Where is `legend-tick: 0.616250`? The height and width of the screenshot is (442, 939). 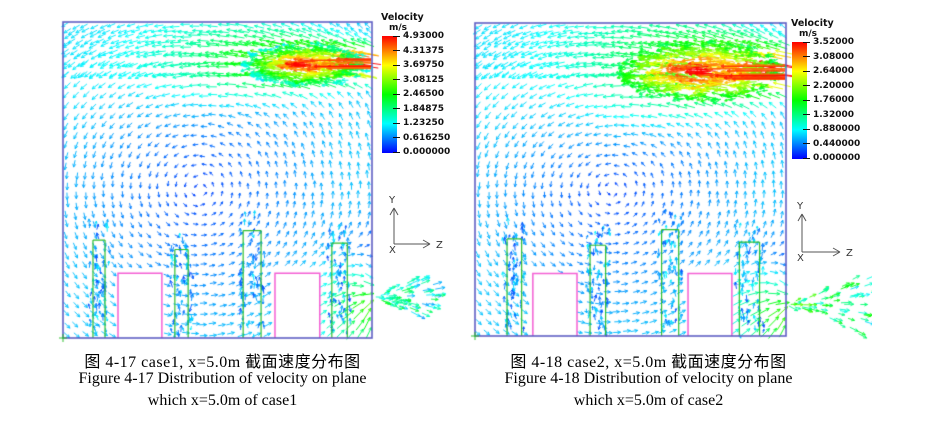 legend-tick: 0.616250 is located at coordinates (421, 138).